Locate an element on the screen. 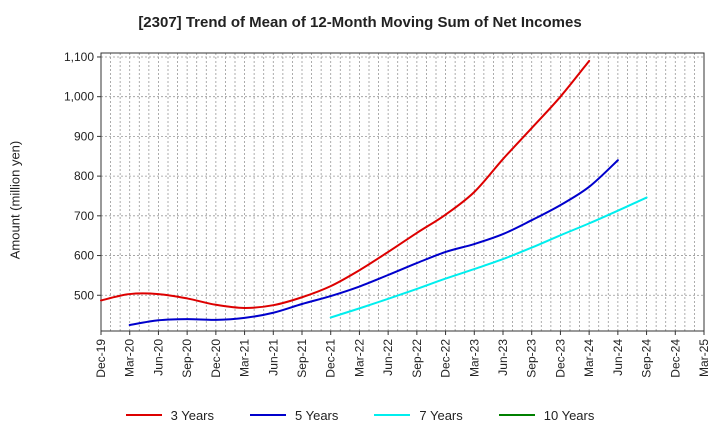 The image size is (720, 440). y-axis-label-box: Amount (million yen) is located at coordinates (15, 200).